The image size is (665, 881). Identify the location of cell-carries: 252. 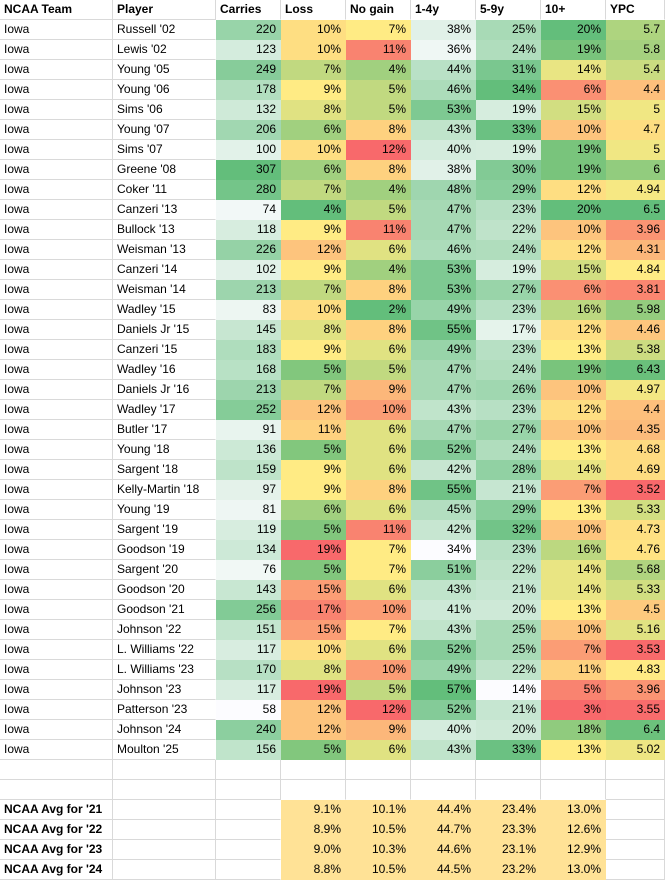
(248, 410).